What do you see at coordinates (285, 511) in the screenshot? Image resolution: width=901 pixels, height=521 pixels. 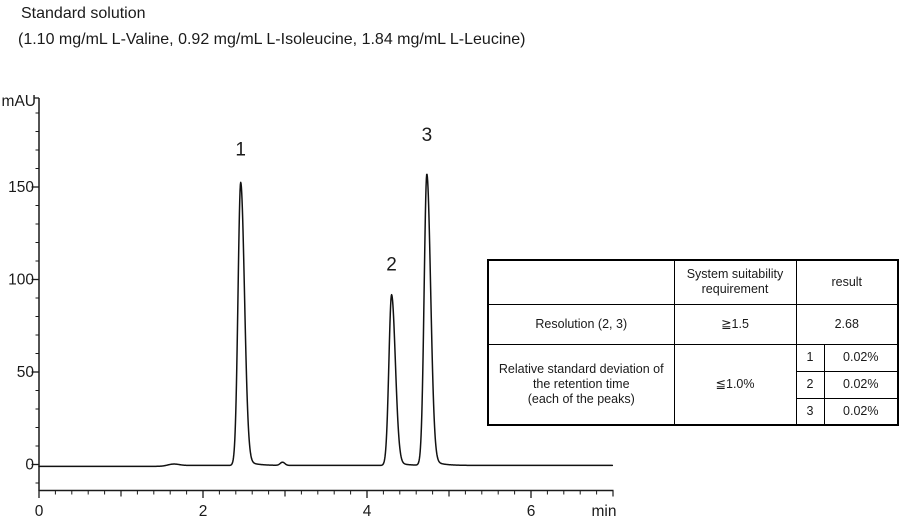 I see `x-axis-tick-labels: 0 2 4 6` at bounding box center [285, 511].